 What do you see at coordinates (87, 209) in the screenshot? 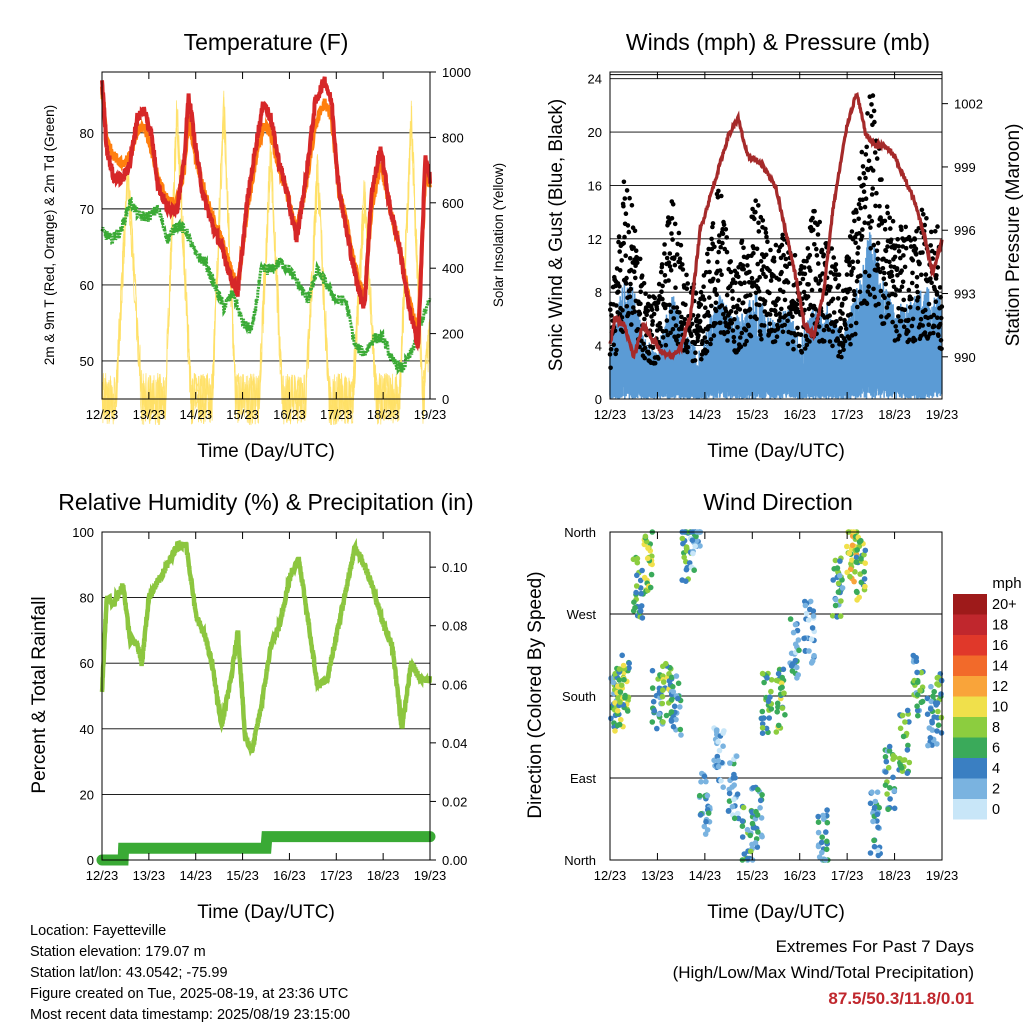
I see `temperature-y-tick-label: 70` at bounding box center [87, 209].